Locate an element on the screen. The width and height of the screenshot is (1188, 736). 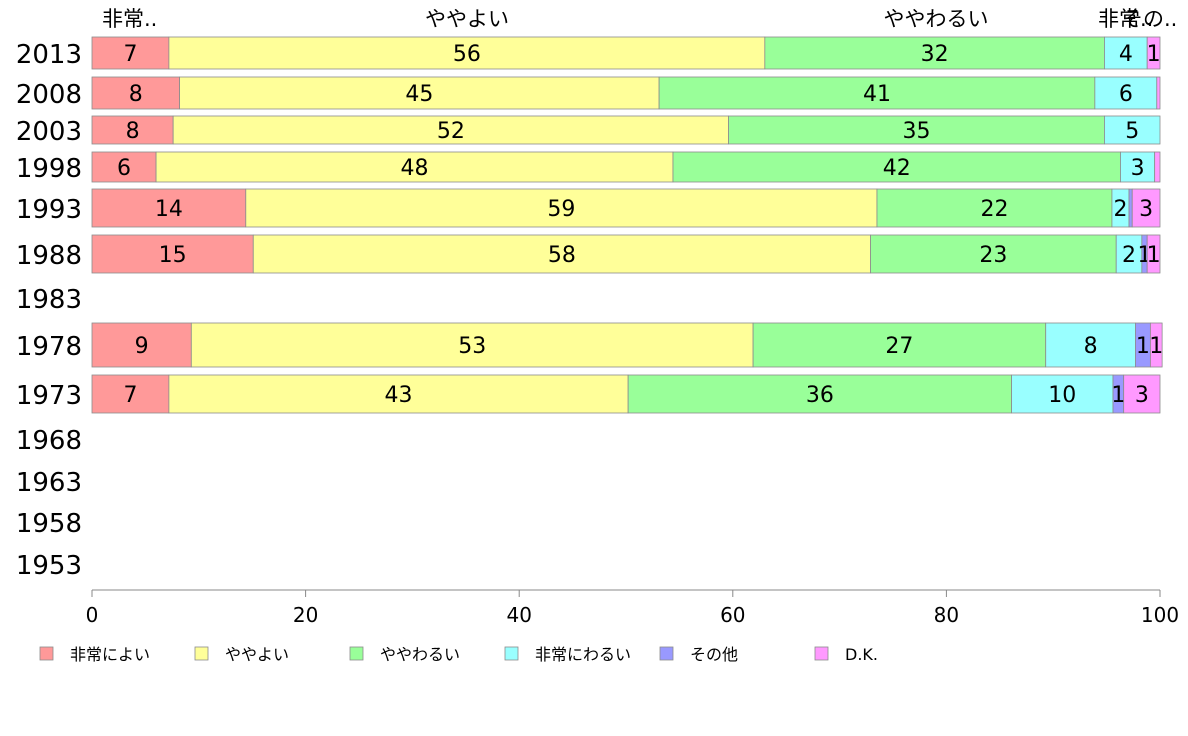
legend-label: その他 is located at coordinates (714, 654).